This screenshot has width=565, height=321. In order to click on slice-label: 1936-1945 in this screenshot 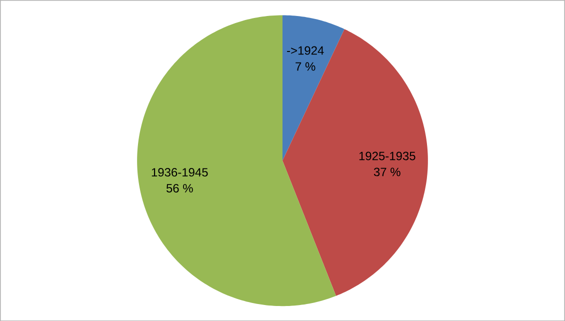, I will do `click(180, 172)`.